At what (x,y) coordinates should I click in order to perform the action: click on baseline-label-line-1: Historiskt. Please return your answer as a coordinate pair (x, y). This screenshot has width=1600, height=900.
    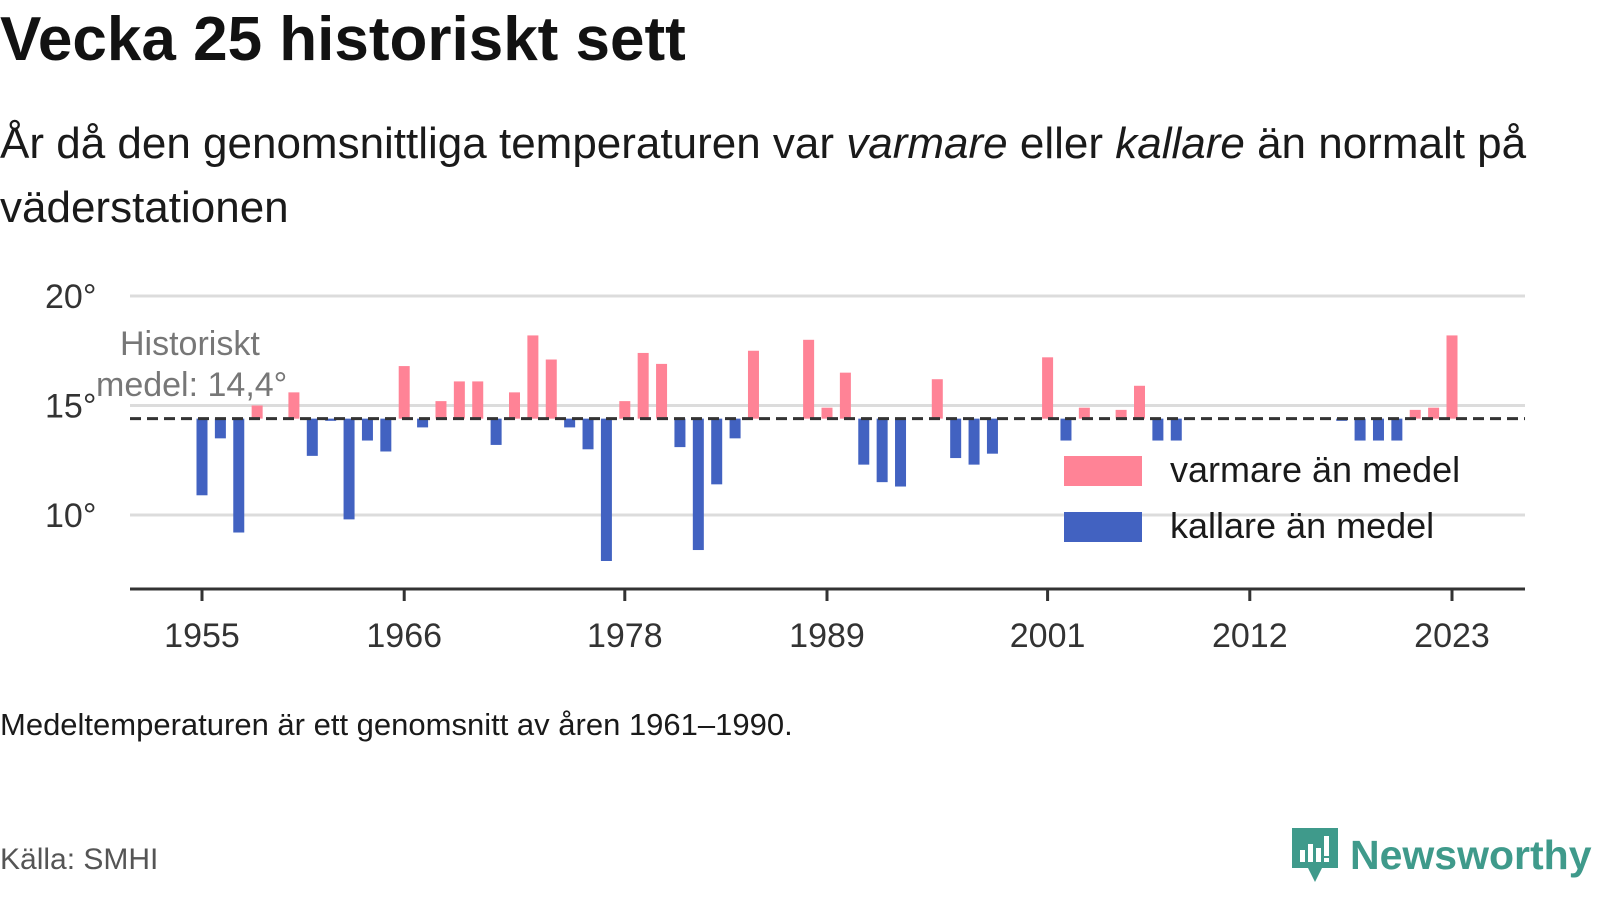
    Looking at the image, I should click on (190, 344).